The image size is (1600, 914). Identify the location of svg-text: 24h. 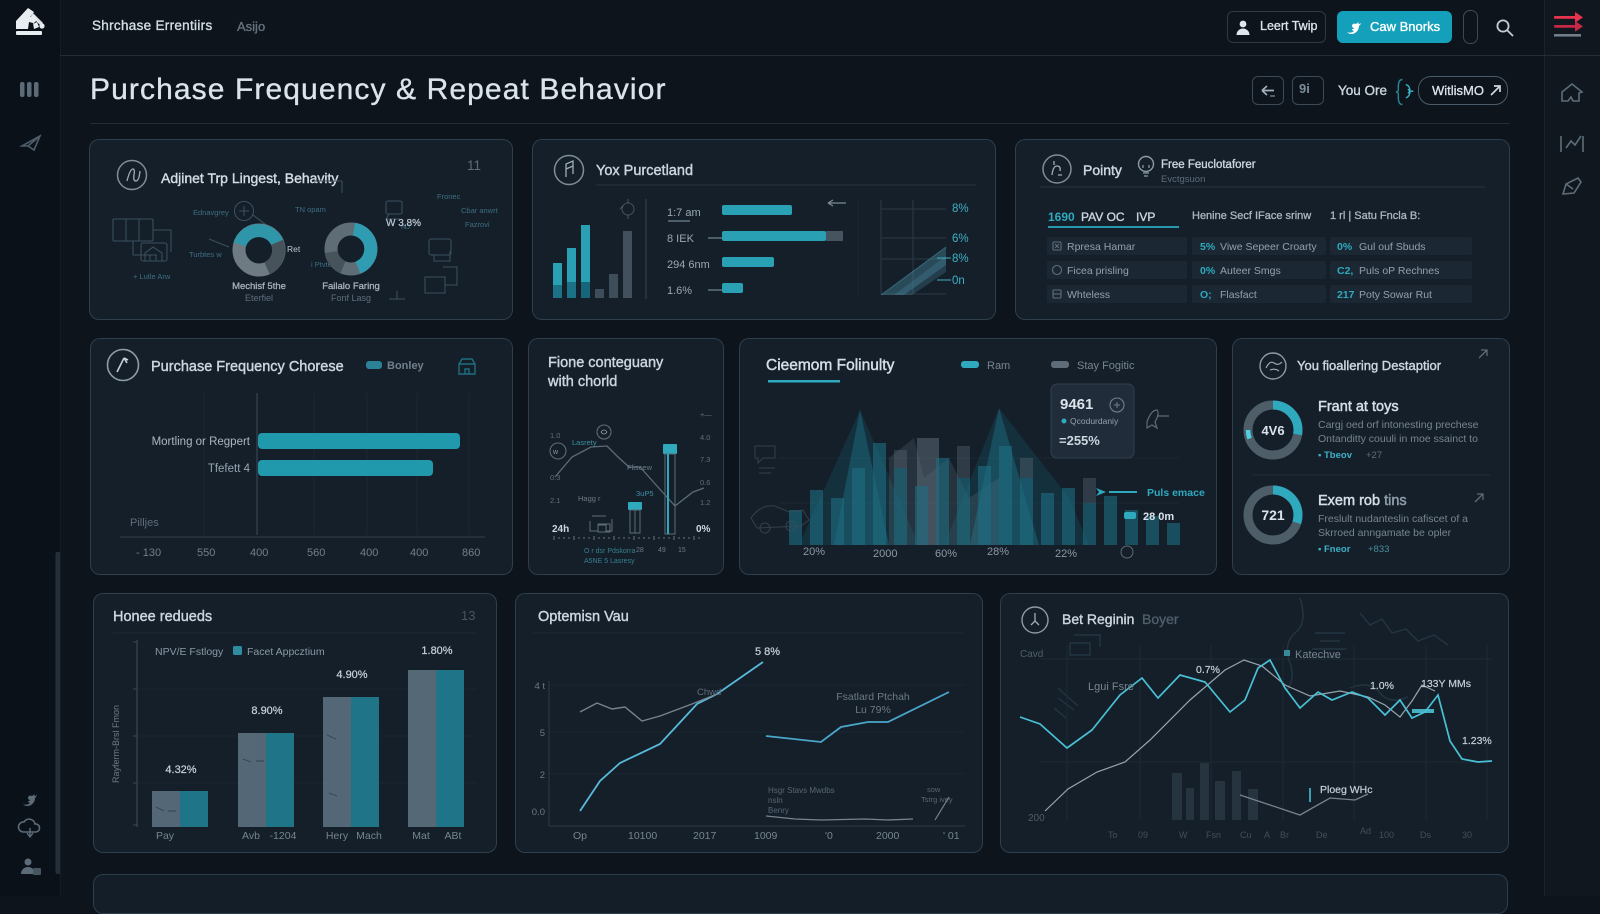
(560, 529).